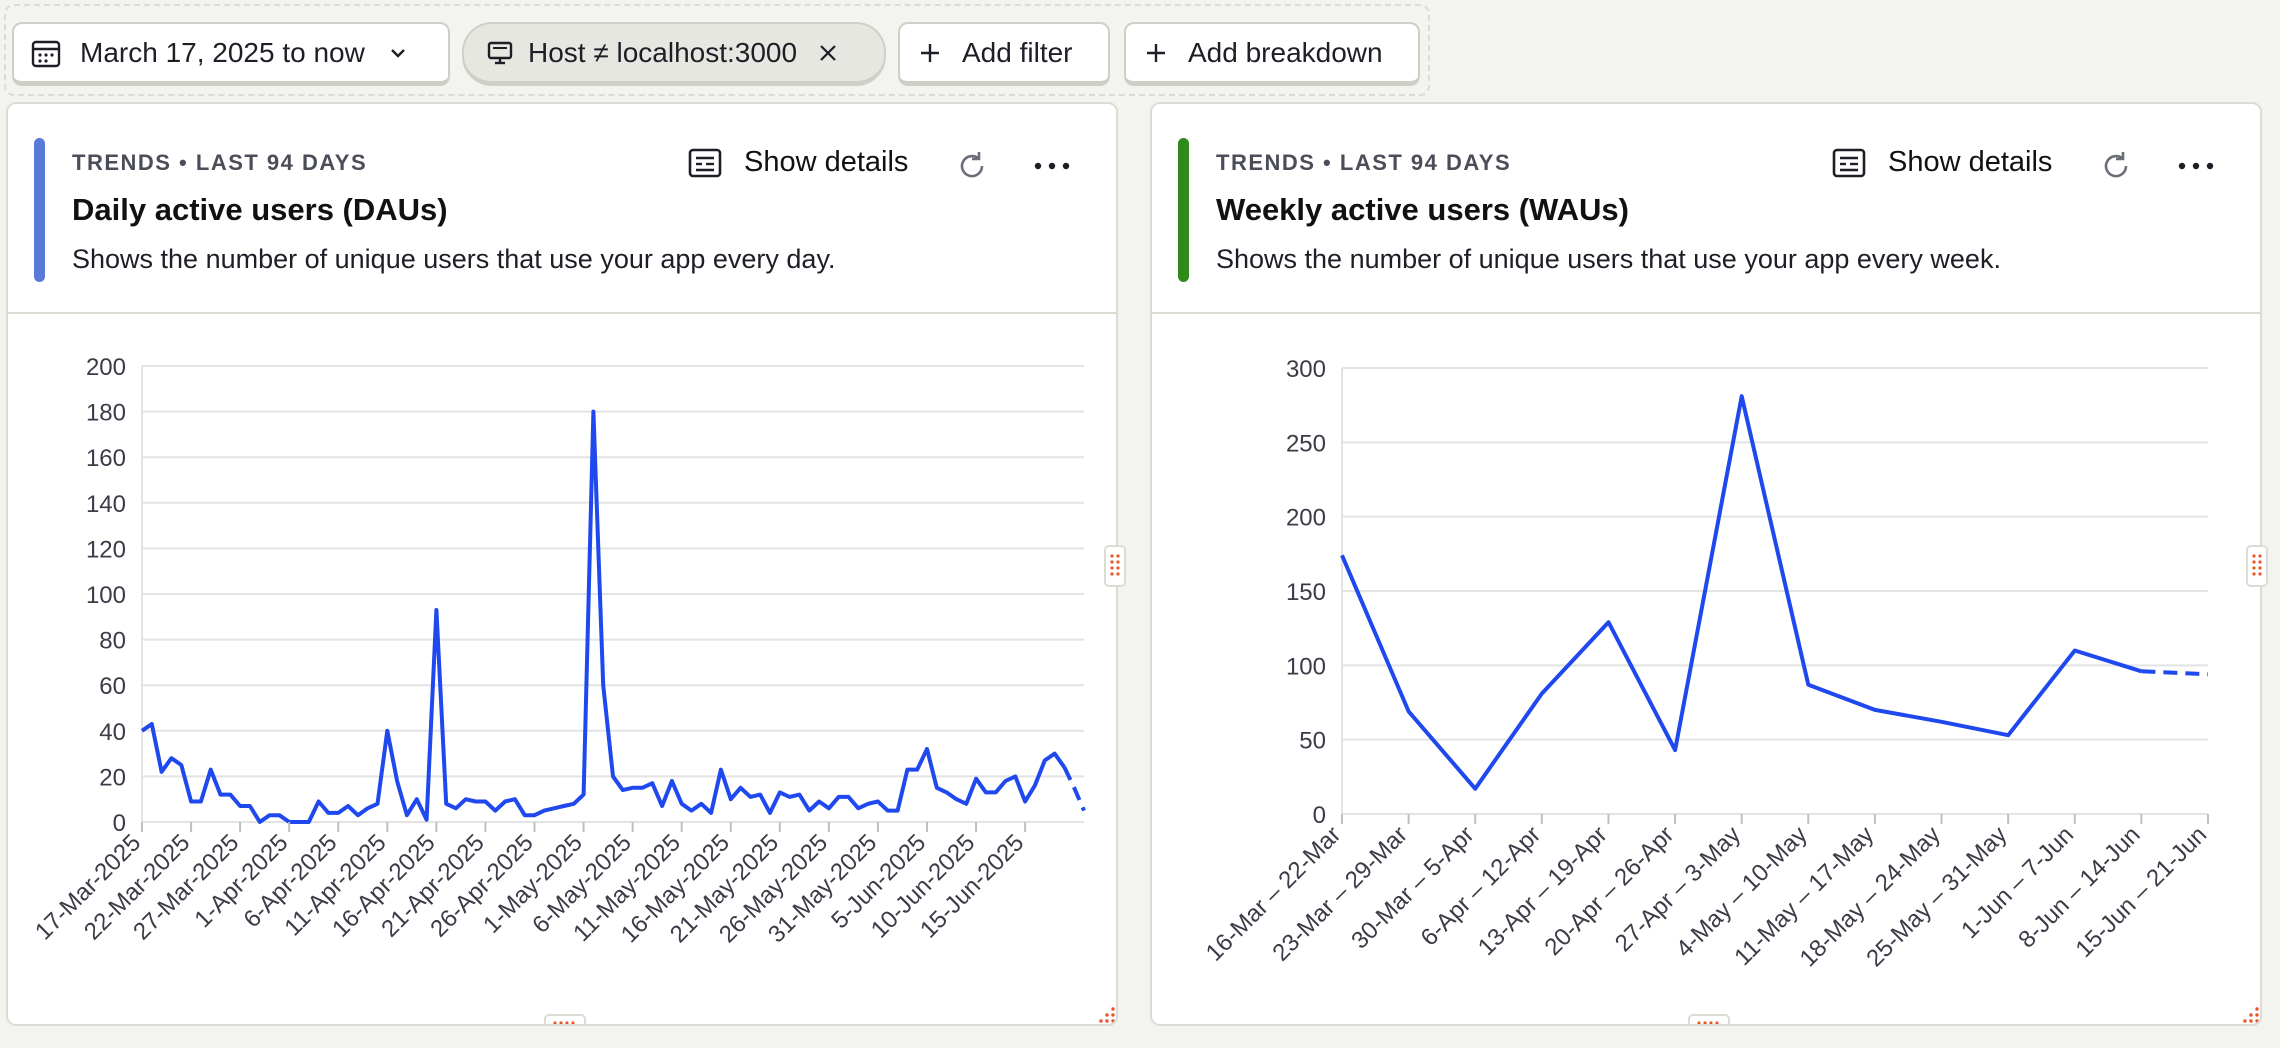 The width and height of the screenshot is (2280, 1048). I want to click on calendar-icon, so click(46, 53).